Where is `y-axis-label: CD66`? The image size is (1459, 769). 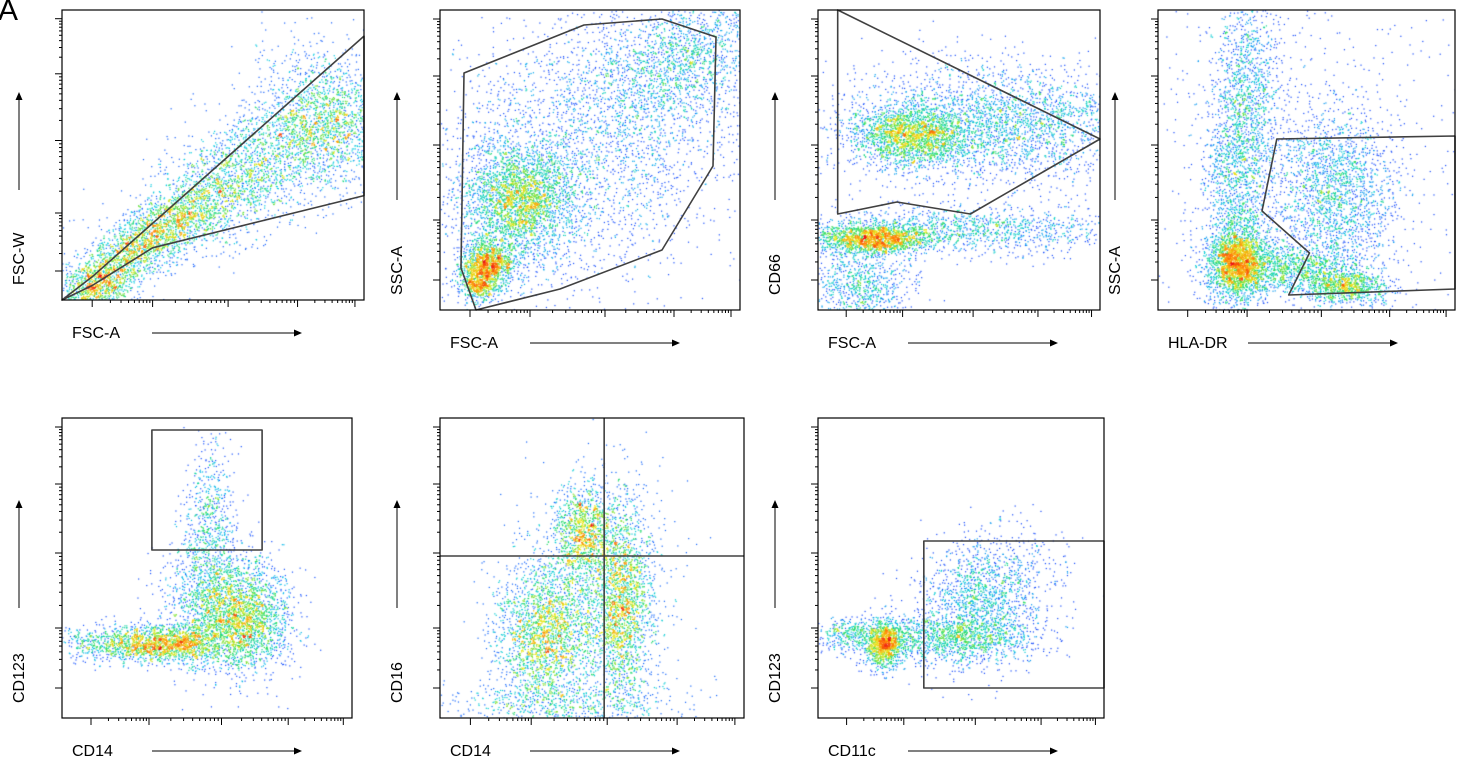
y-axis-label: CD66 is located at coordinates (775, 274).